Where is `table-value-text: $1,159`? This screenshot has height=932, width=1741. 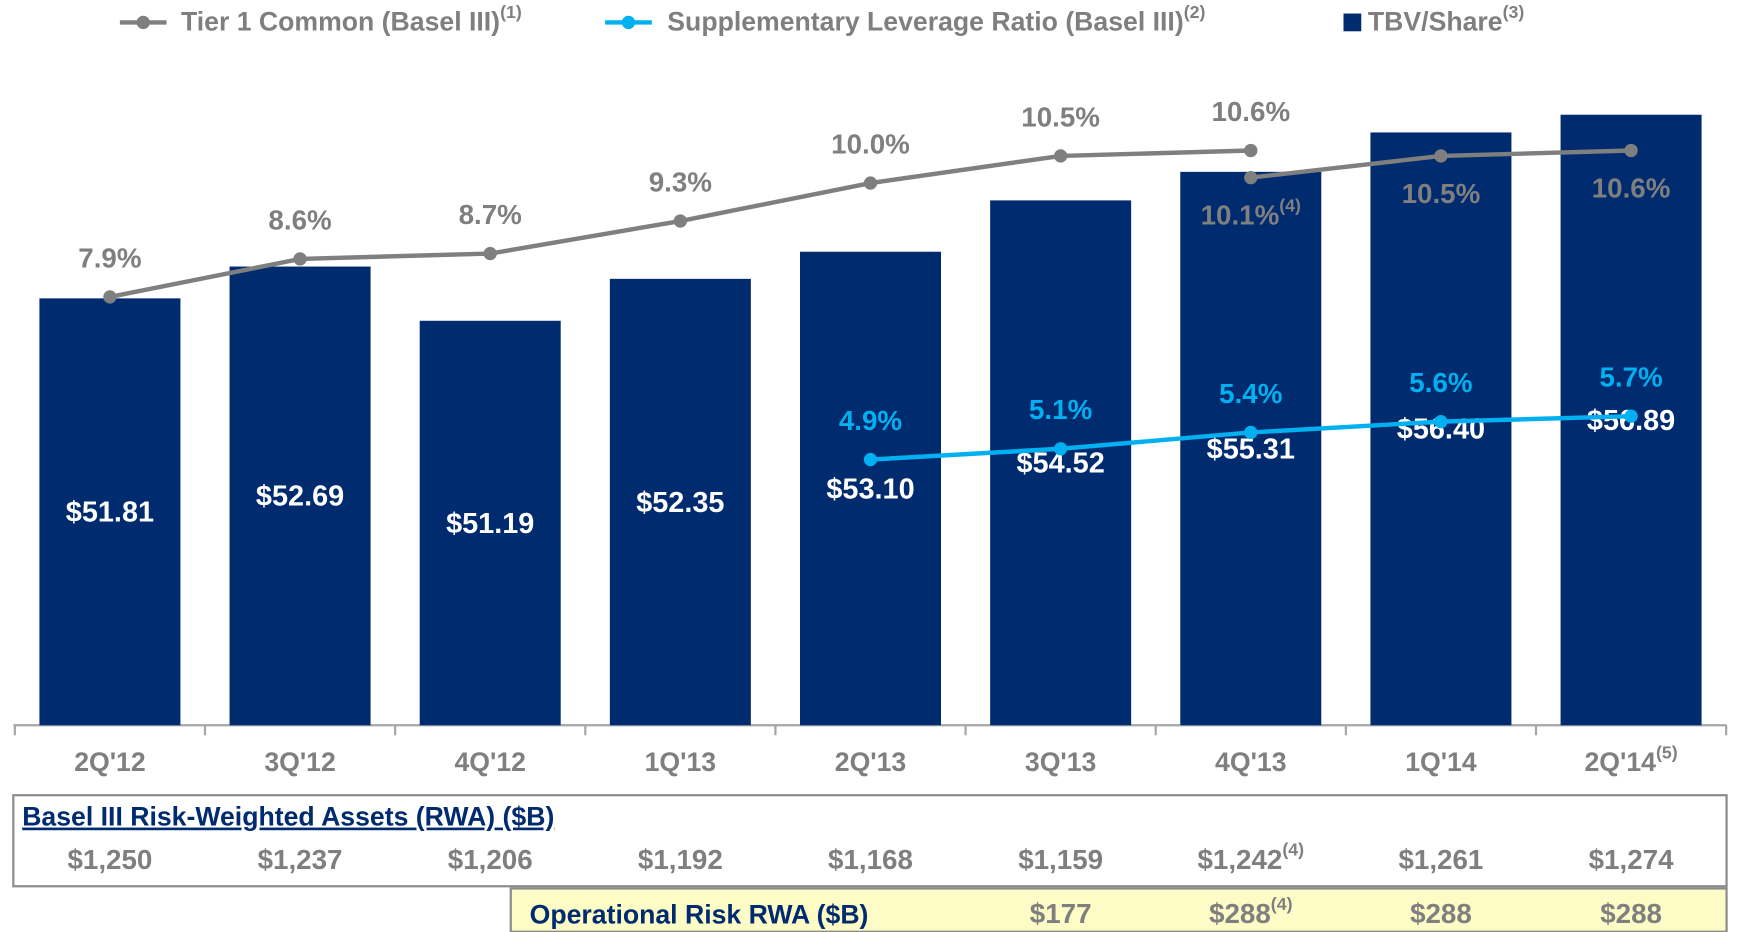 table-value-text: $1,159 is located at coordinates (1060, 859).